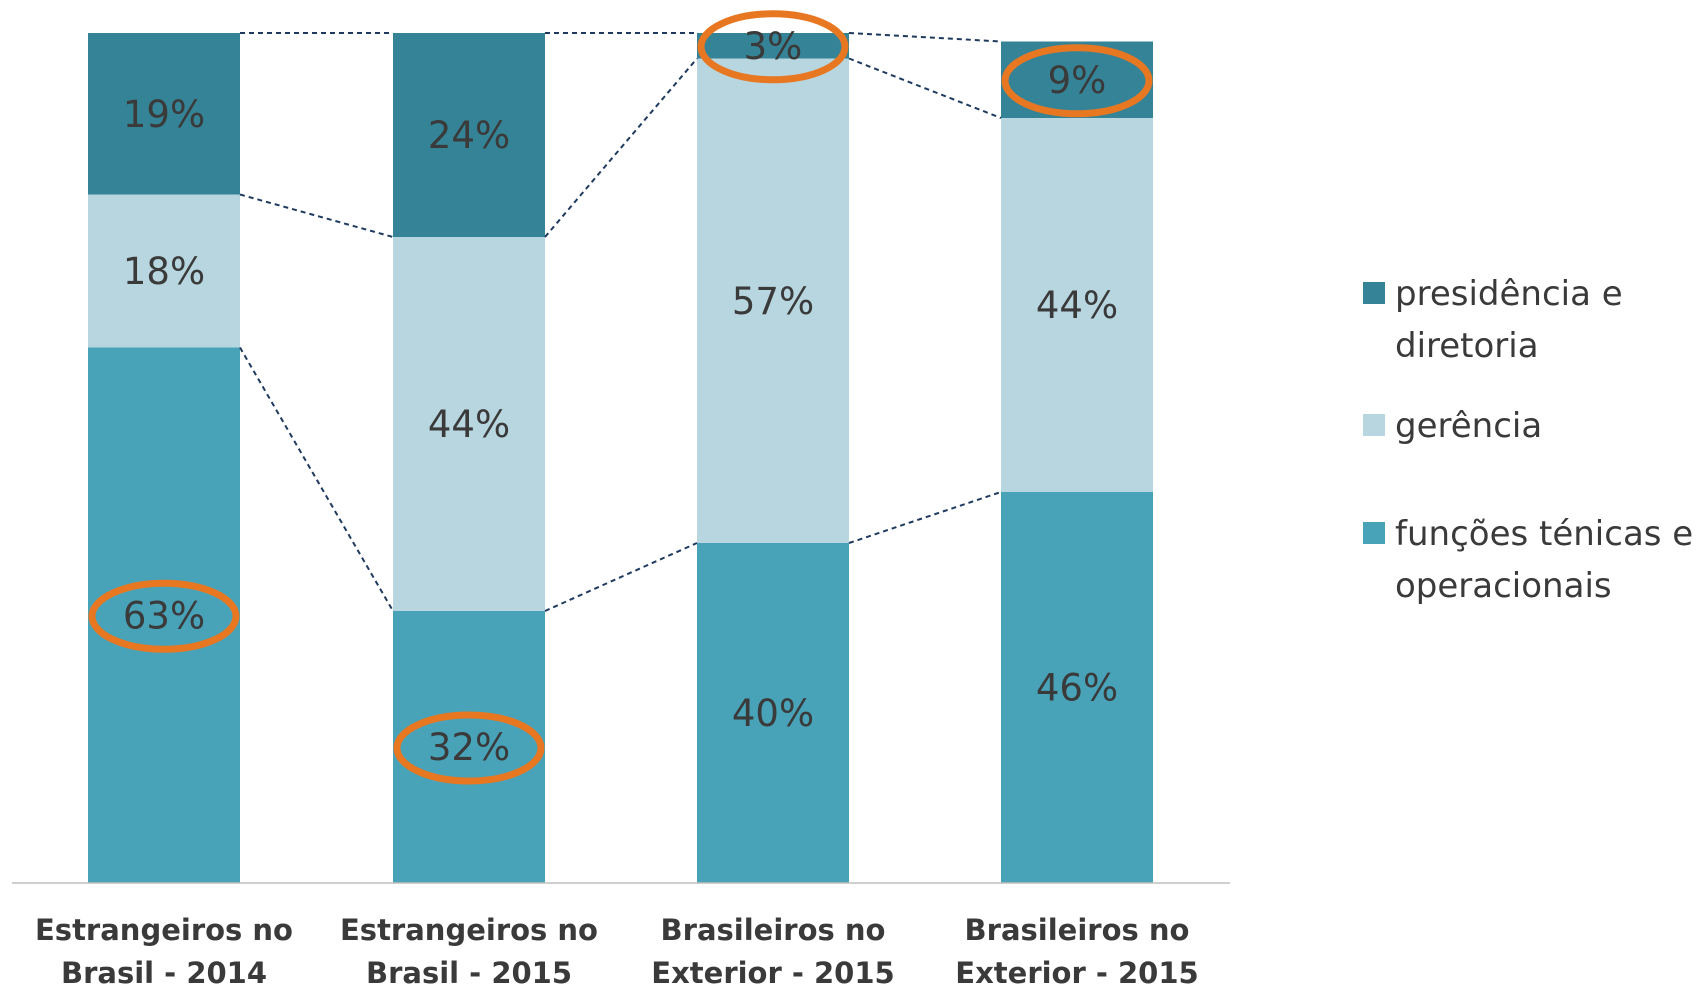  I want to click on legend-item-presidencia: presidência e diretoria, so click(1533, 320).